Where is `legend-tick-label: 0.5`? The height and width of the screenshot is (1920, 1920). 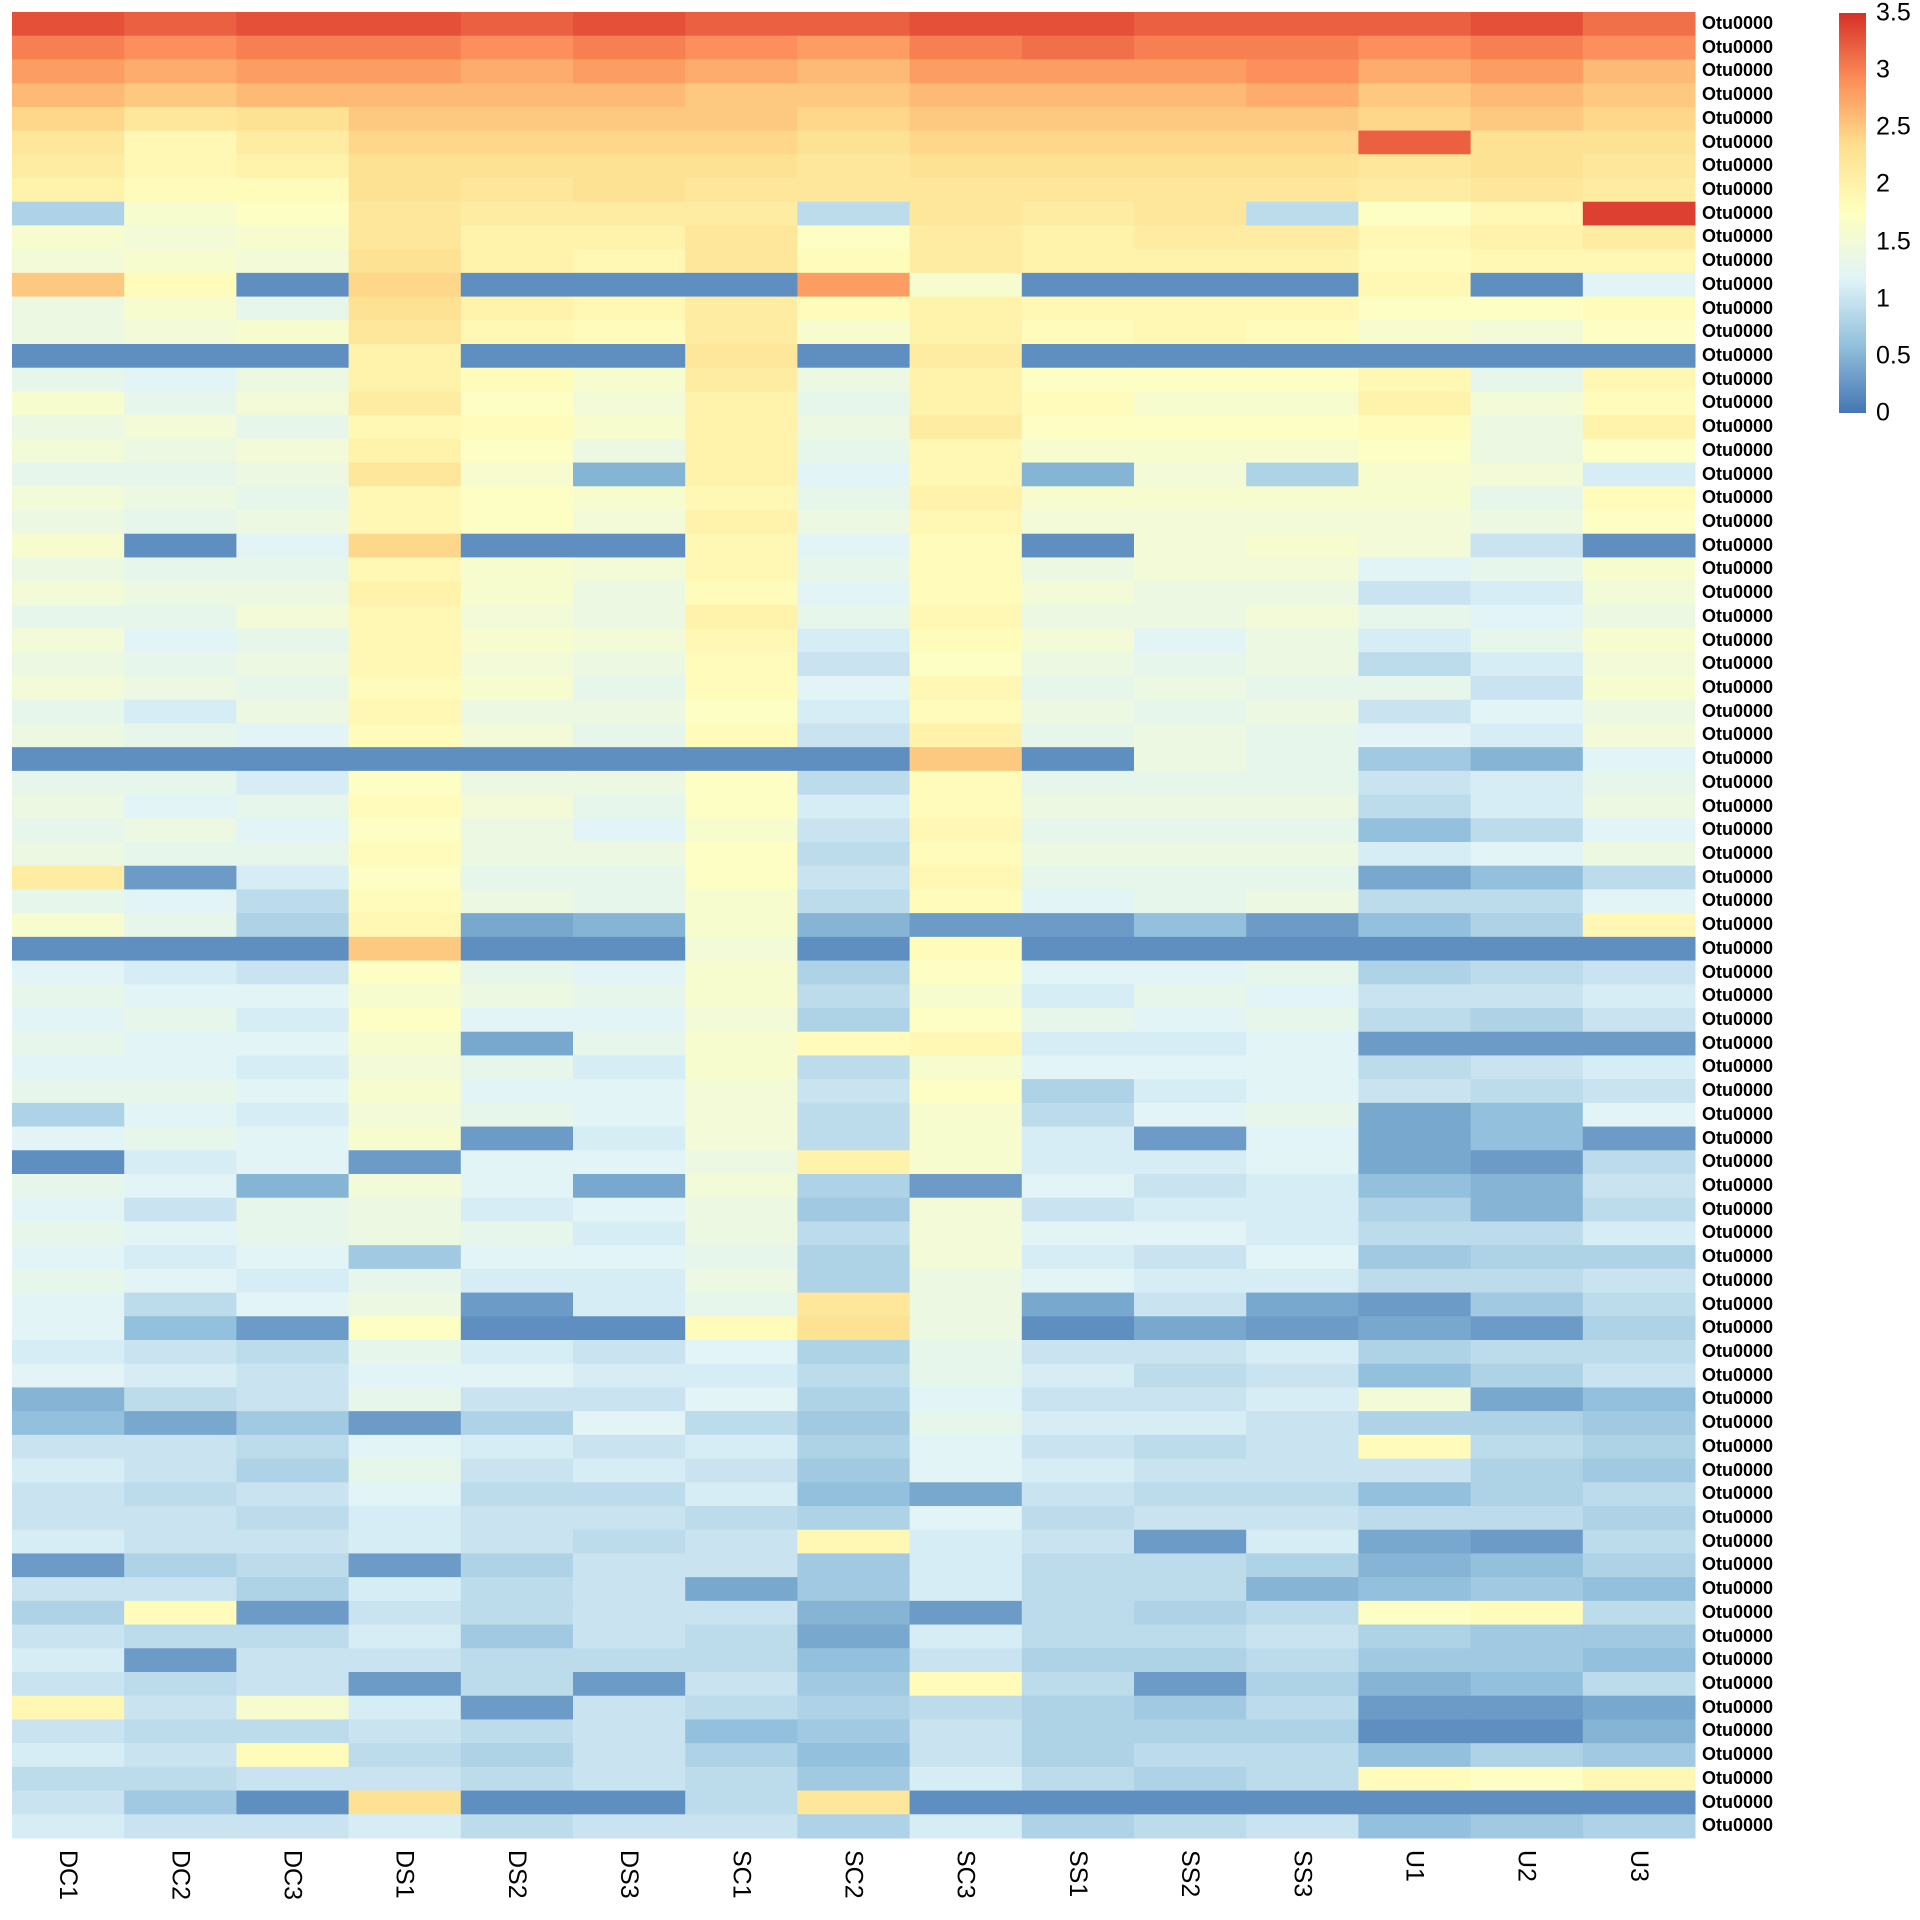 legend-tick-label: 0.5 is located at coordinates (1893, 355).